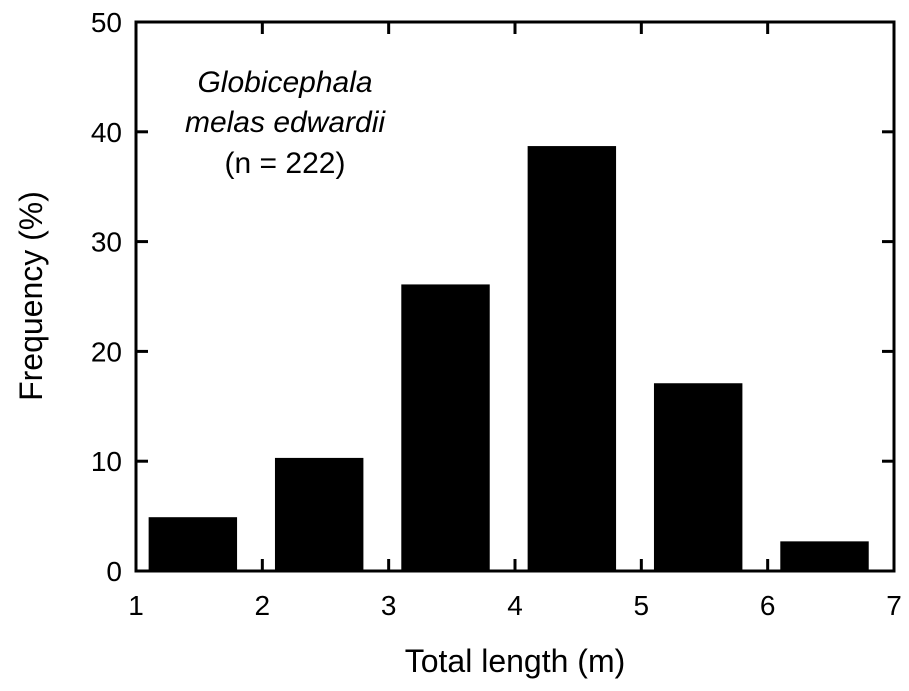  What do you see at coordinates (106, 351) in the screenshot?
I see `y-tick-label-20: 20` at bounding box center [106, 351].